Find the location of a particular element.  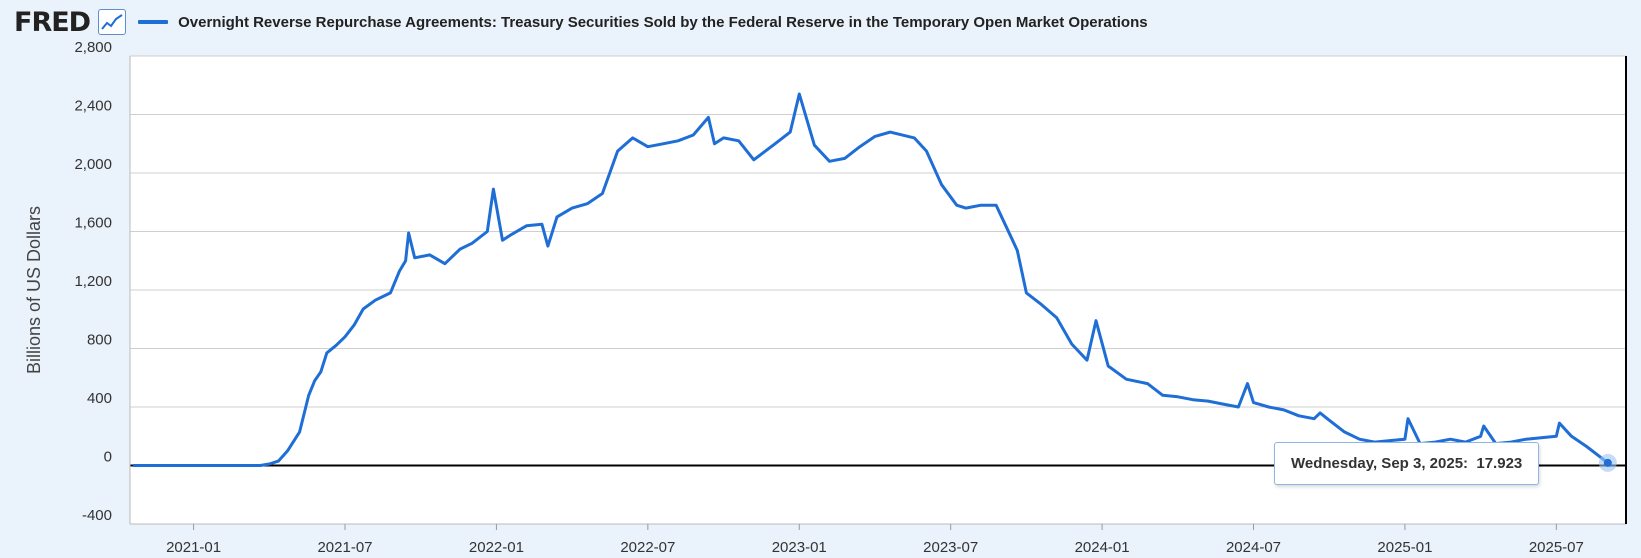

legend-swatch is located at coordinates (153, 22).